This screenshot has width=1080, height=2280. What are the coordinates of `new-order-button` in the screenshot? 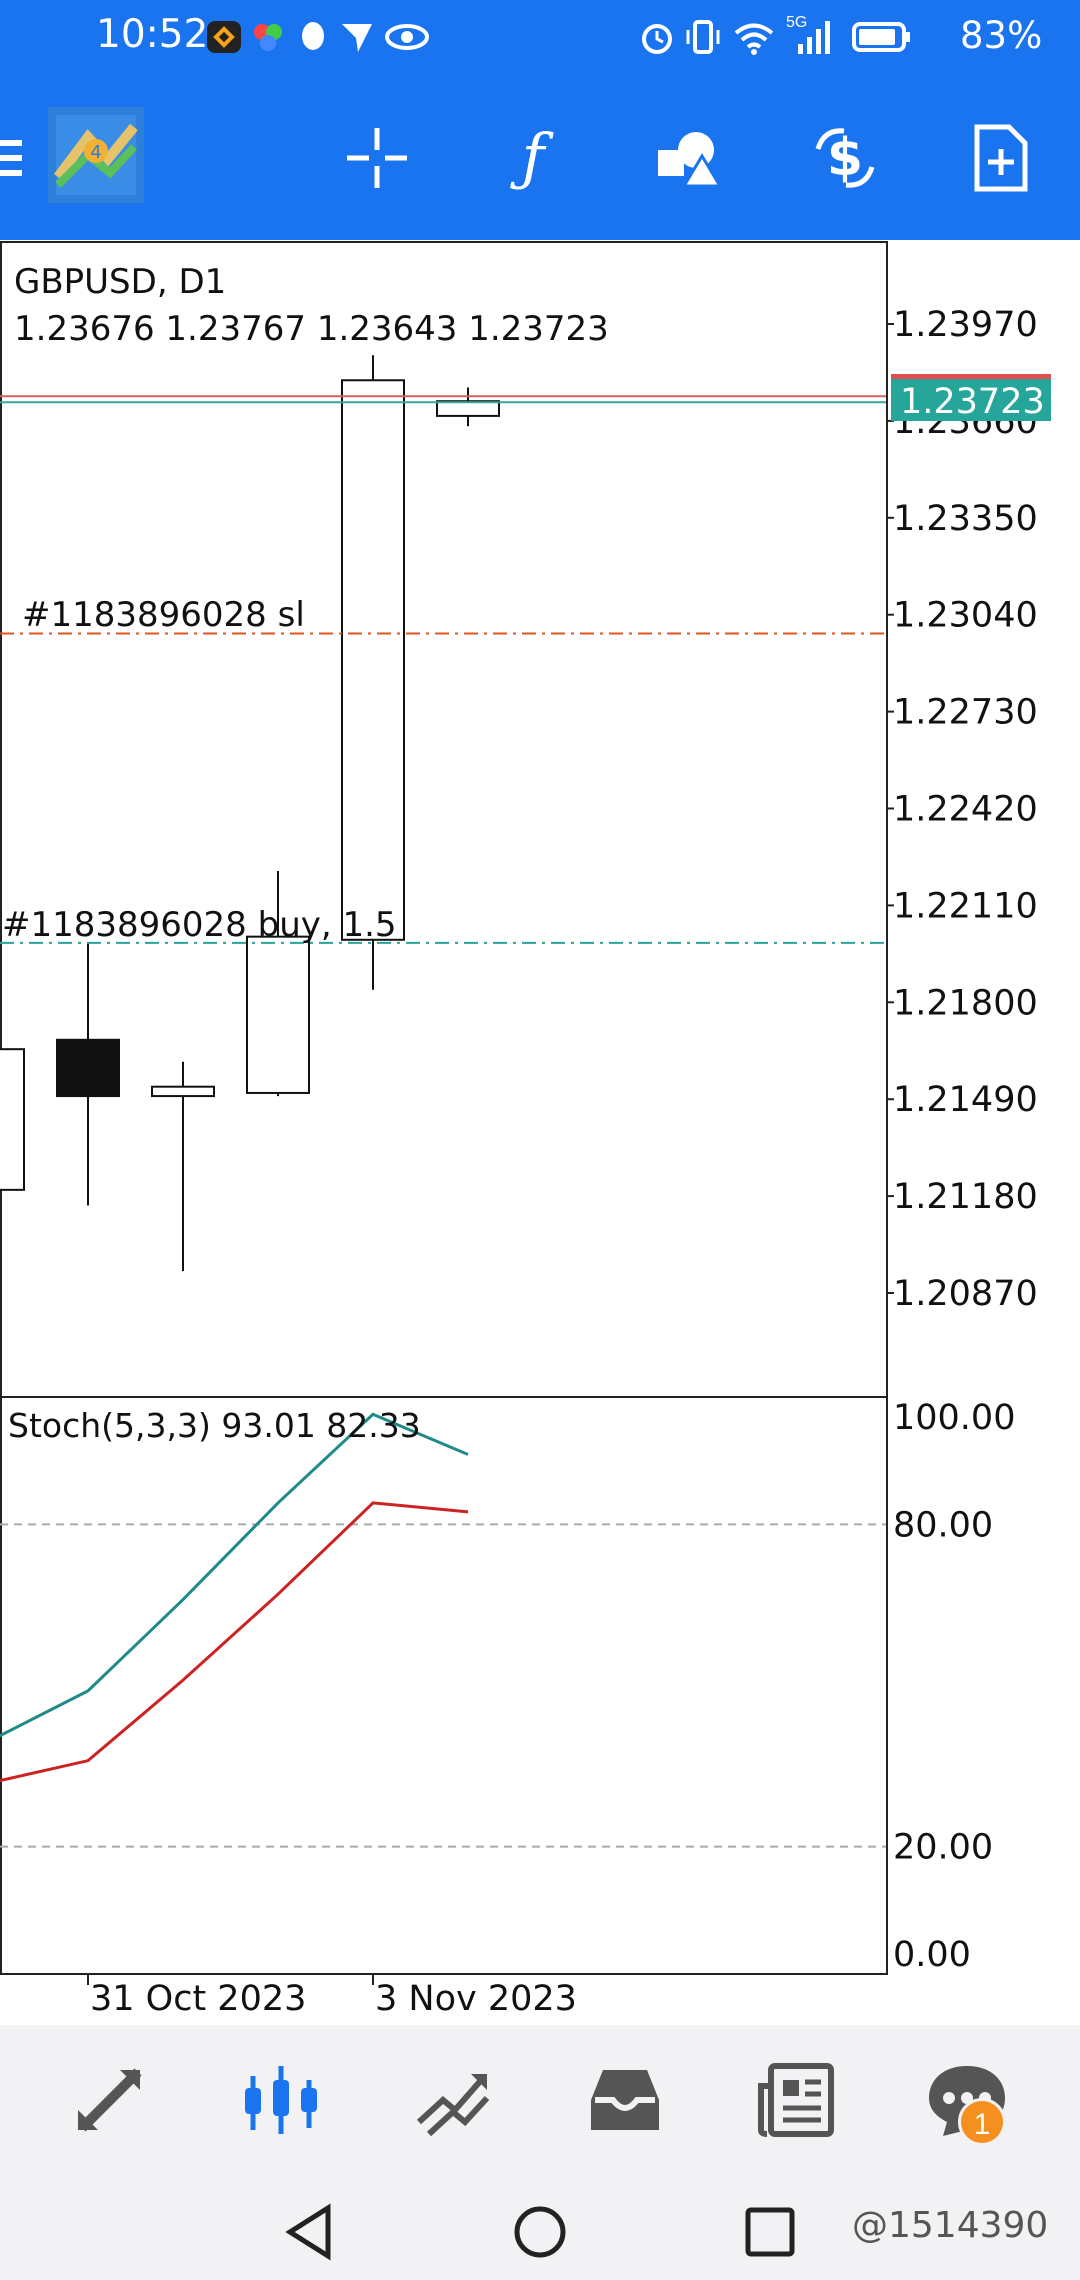 It's located at (1001, 158).